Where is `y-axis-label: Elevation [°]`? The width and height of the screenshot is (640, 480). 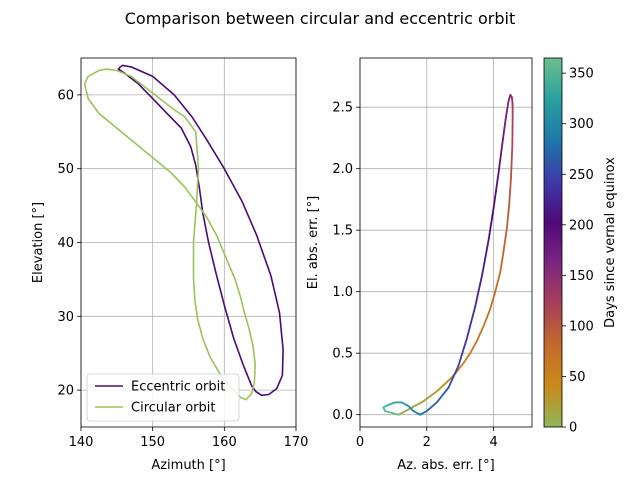 y-axis-label: Elevation [°] is located at coordinates (38, 242).